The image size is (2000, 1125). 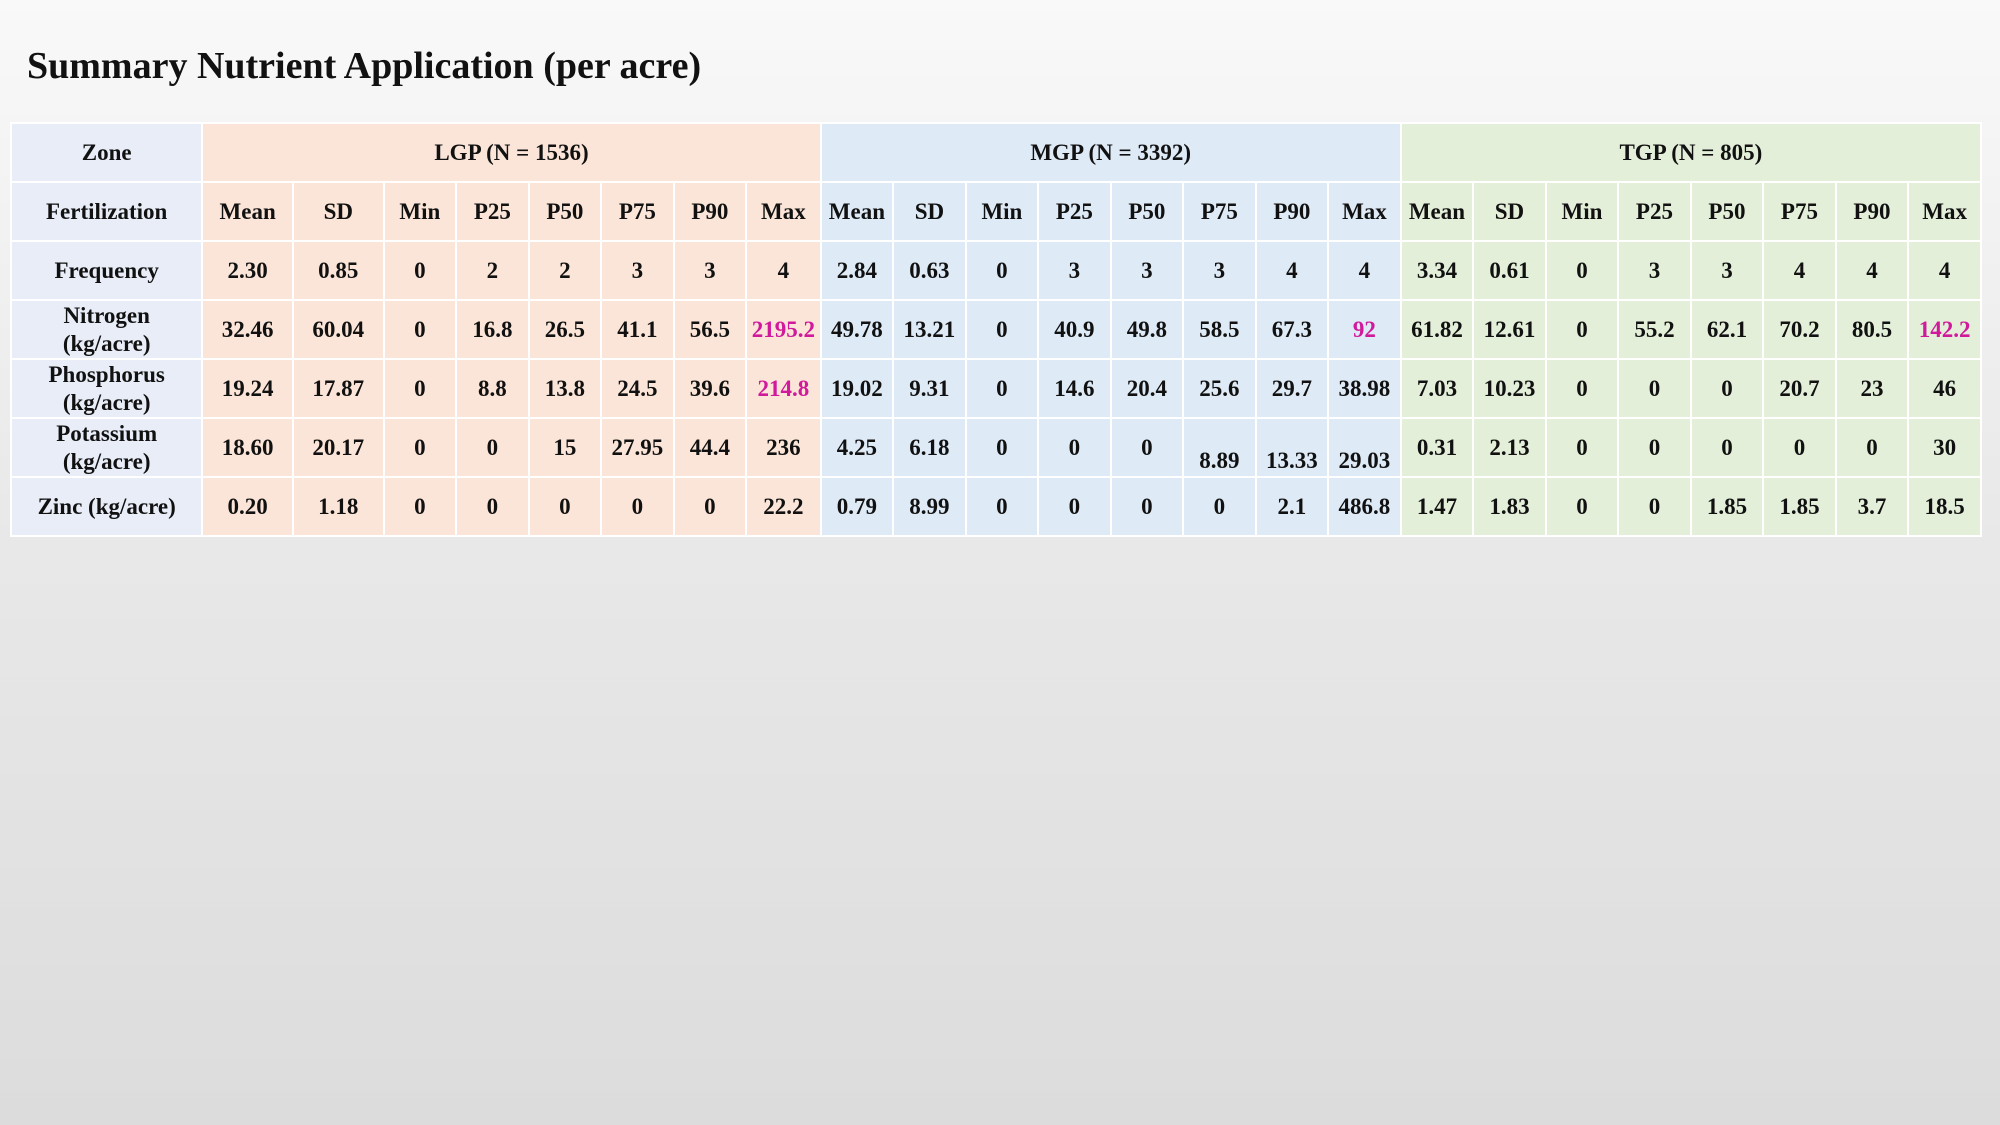 I want to click on cell-mgp-max: 29.03, so click(x=1364, y=447).